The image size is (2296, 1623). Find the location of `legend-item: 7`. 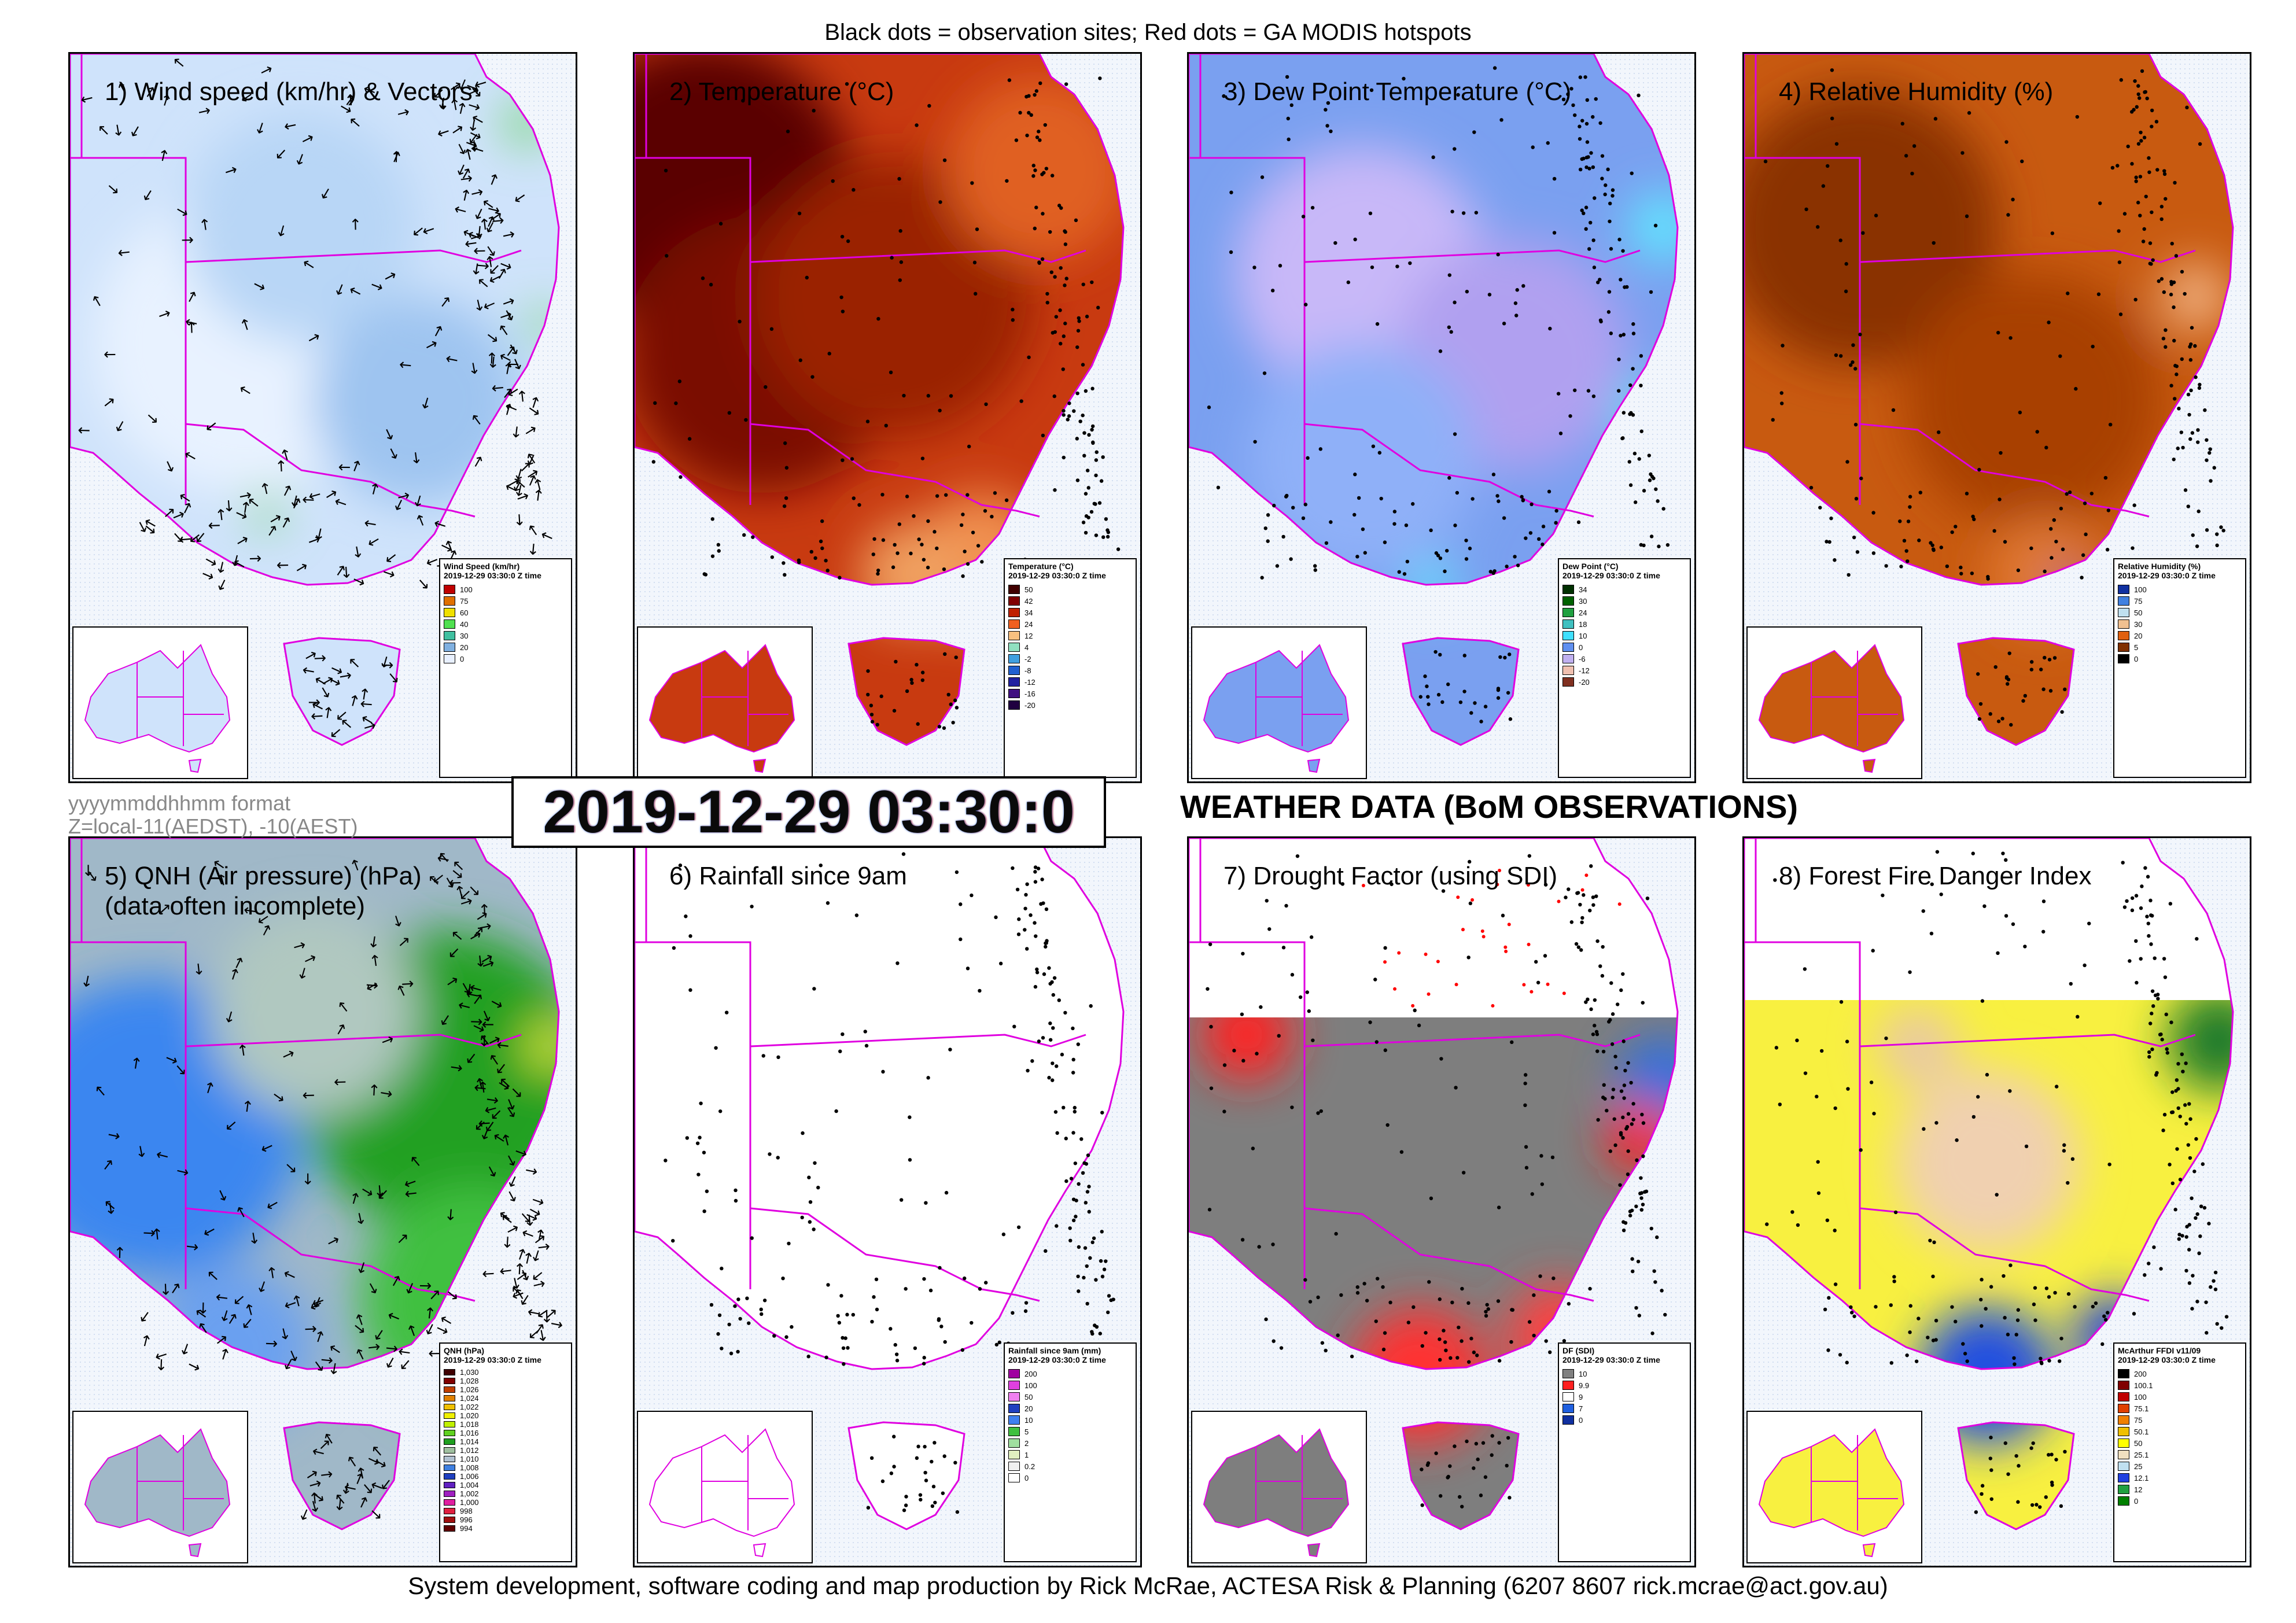

legend-item: 7 is located at coordinates (1624, 1408).